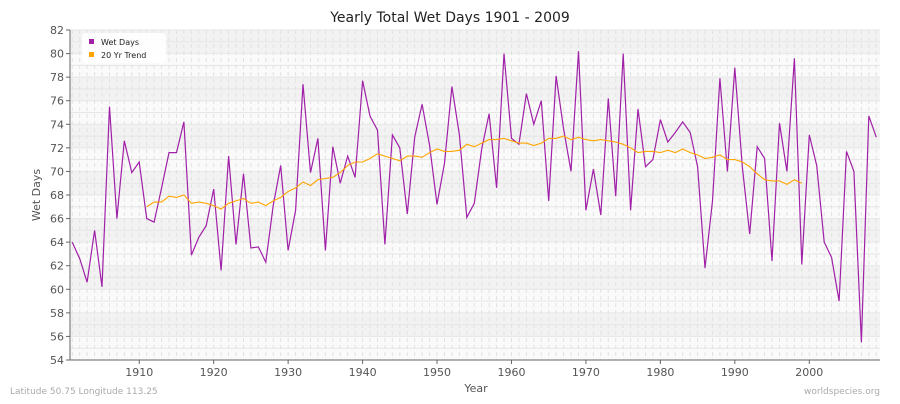  What do you see at coordinates (288, 372) in the screenshot?
I see `x-tick-label: 1930` at bounding box center [288, 372].